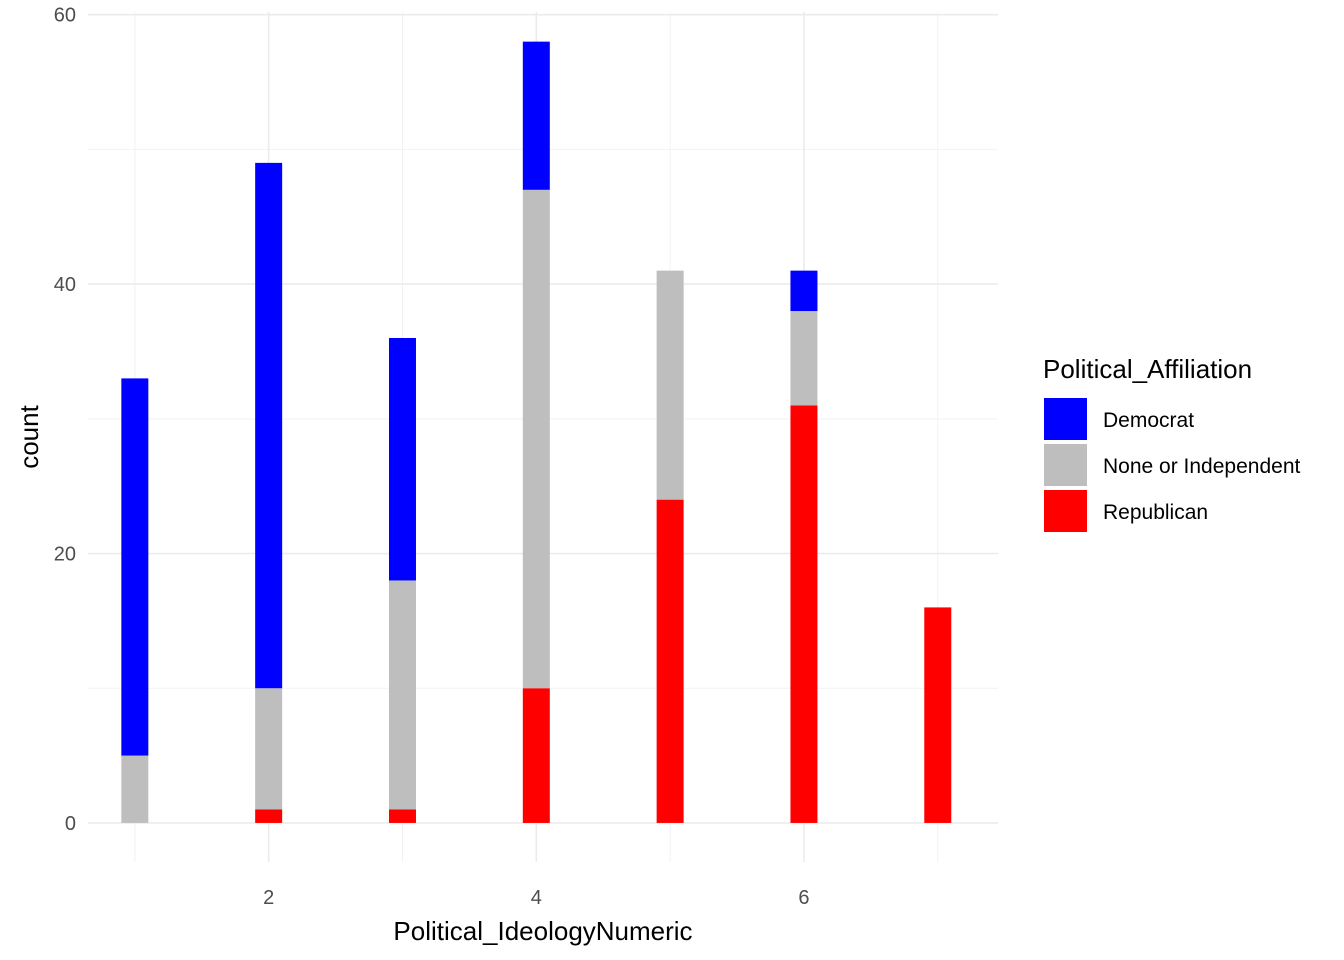 This screenshot has height=960, width=1344. What do you see at coordinates (65, 16) in the screenshot?
I see `y-tick-label: 60` at bounding box center [65, 16].